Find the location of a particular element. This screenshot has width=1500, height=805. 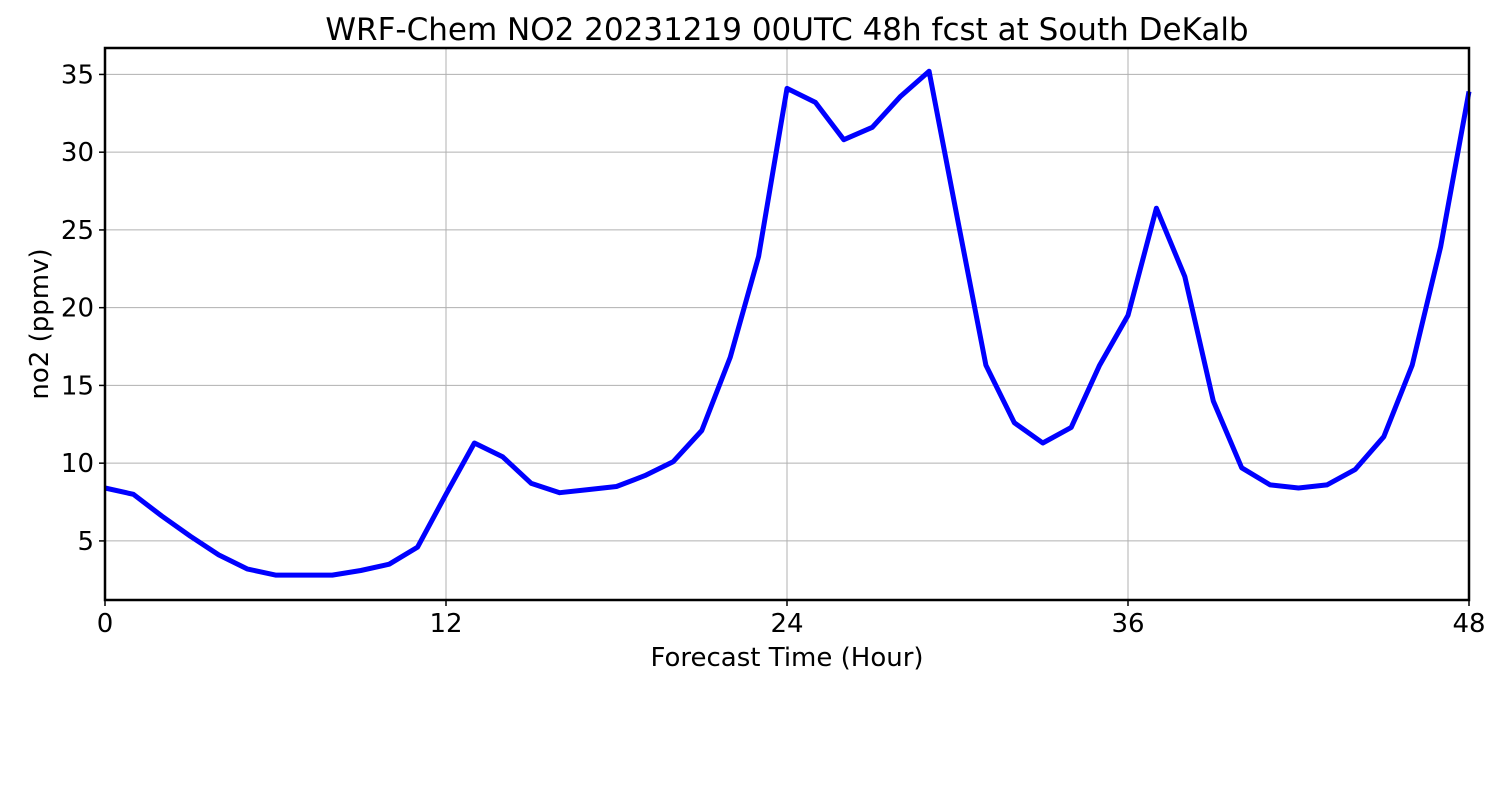

x-tick-label: 0 is located at coordinates (105, 624).